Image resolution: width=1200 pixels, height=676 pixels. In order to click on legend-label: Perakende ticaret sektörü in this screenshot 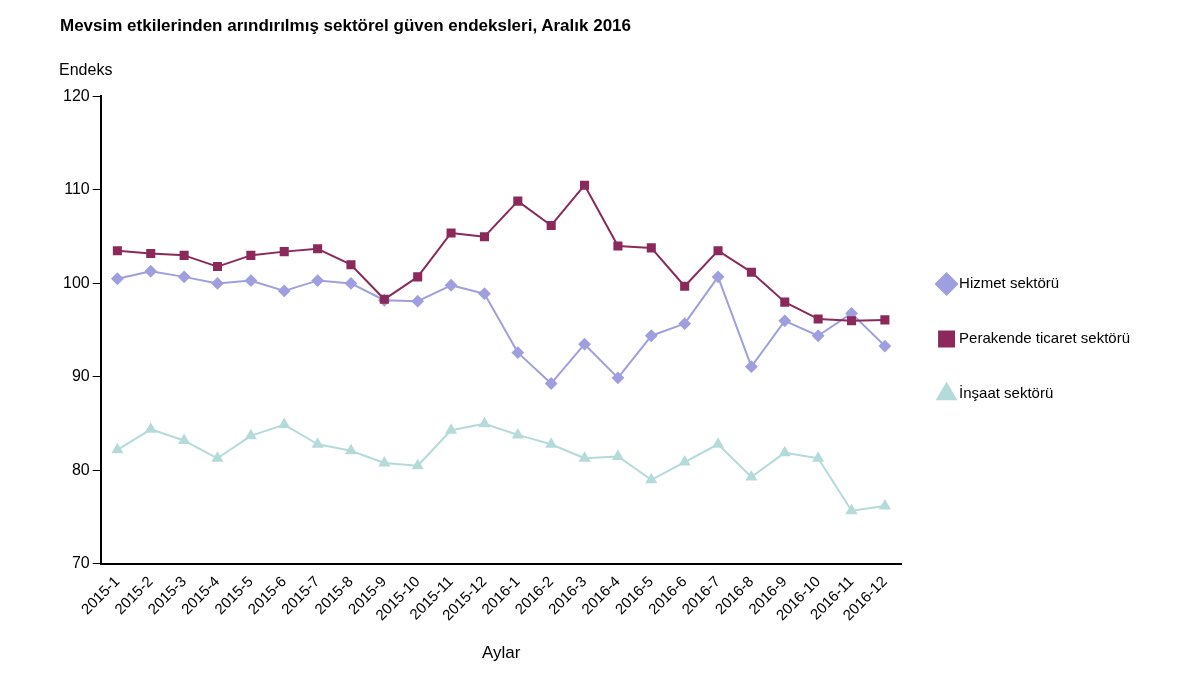, I will do `click(1045, 338)`.